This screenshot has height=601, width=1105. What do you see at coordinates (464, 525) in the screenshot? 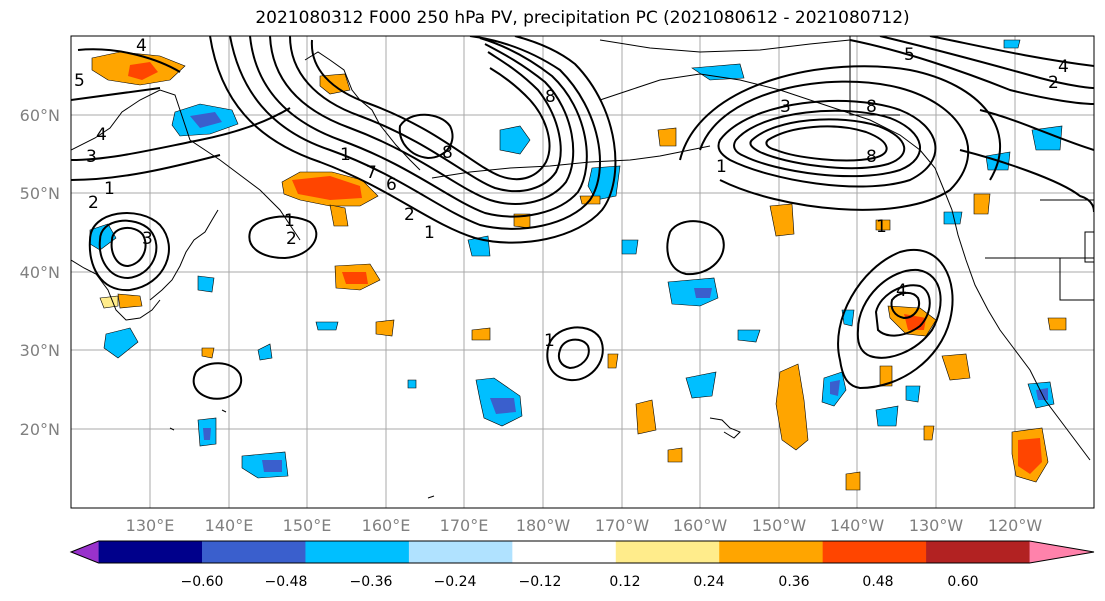
I see `lon-label: 170°E` at bounding box center [464, 525].